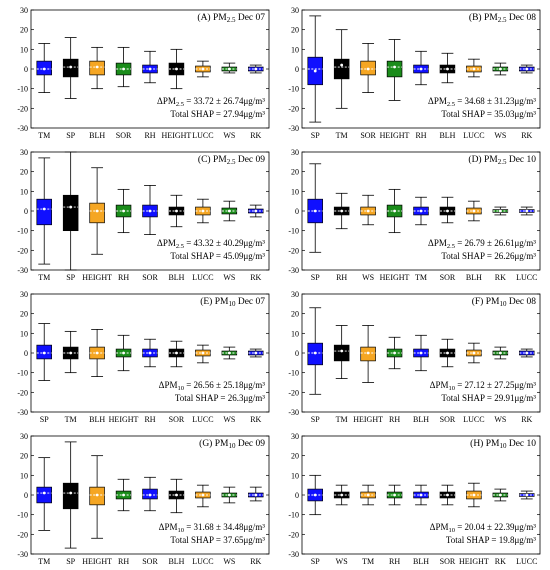 Image resolution: width=550 pixels, height=570 pixels. Describe the element at coordinates (232, 444) in the screenshot. I see `panel-title: (G) PM10 Dec 09` at that location.